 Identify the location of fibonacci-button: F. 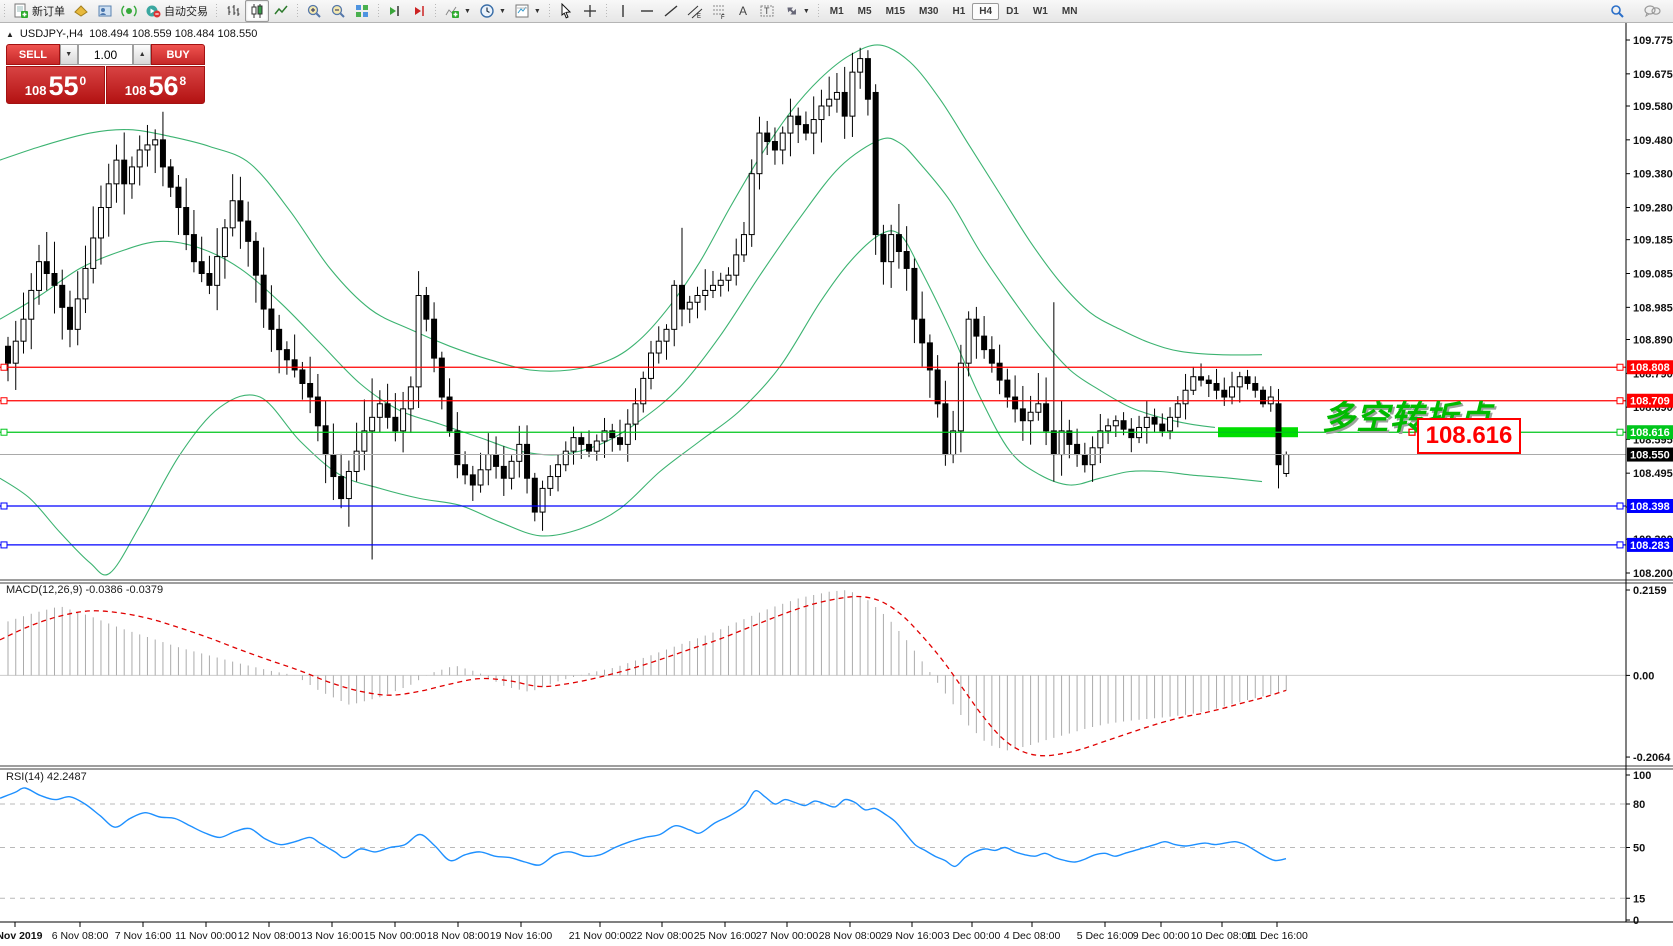
(719, 11).